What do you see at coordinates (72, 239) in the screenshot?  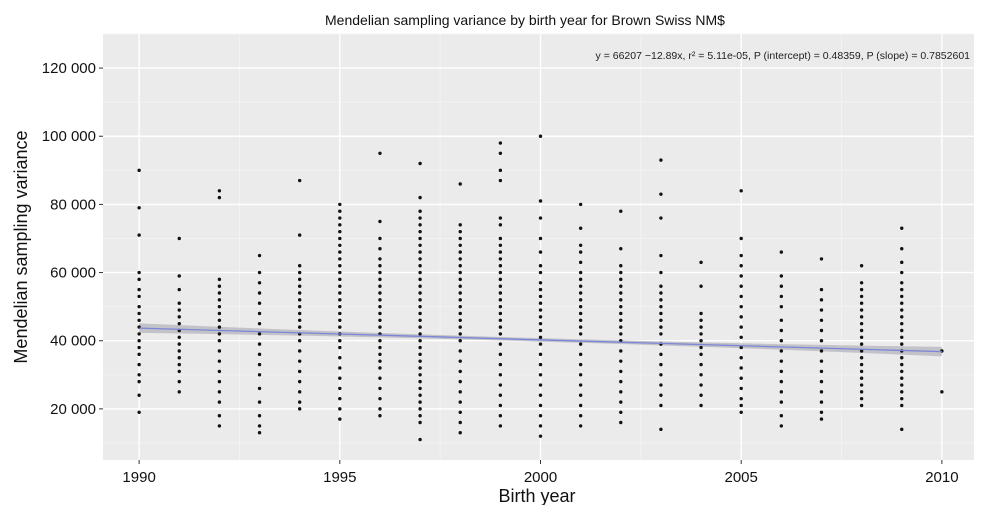 I see `y-axis-ticks: 20 000 40 000 60 000 80 000 100 000 120 000` at bounding box center [72, 239].